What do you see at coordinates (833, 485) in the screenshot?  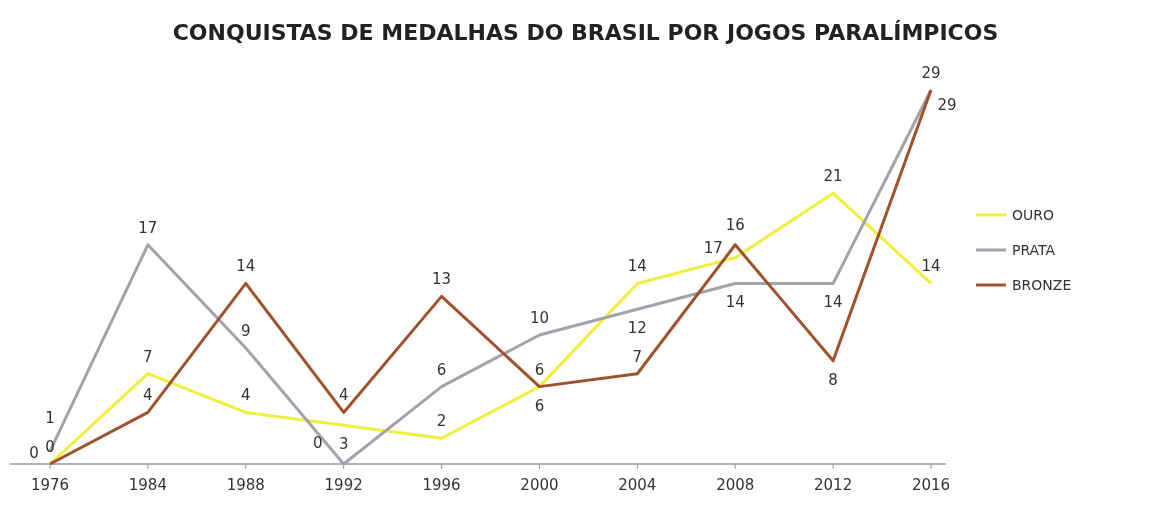 I see `x-tick-label: 2012` at bounding box center [833, 485].